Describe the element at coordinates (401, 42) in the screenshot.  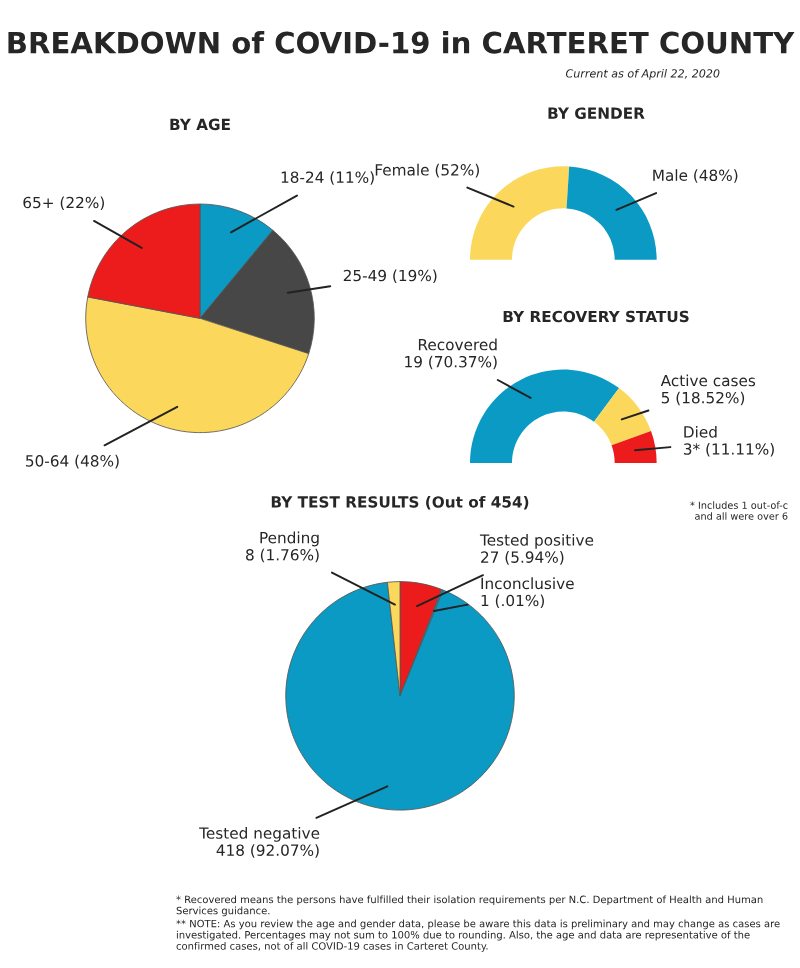
I see `text: BREAKDOWN of COVID-19 in CARTERET COUNTY` at that location.